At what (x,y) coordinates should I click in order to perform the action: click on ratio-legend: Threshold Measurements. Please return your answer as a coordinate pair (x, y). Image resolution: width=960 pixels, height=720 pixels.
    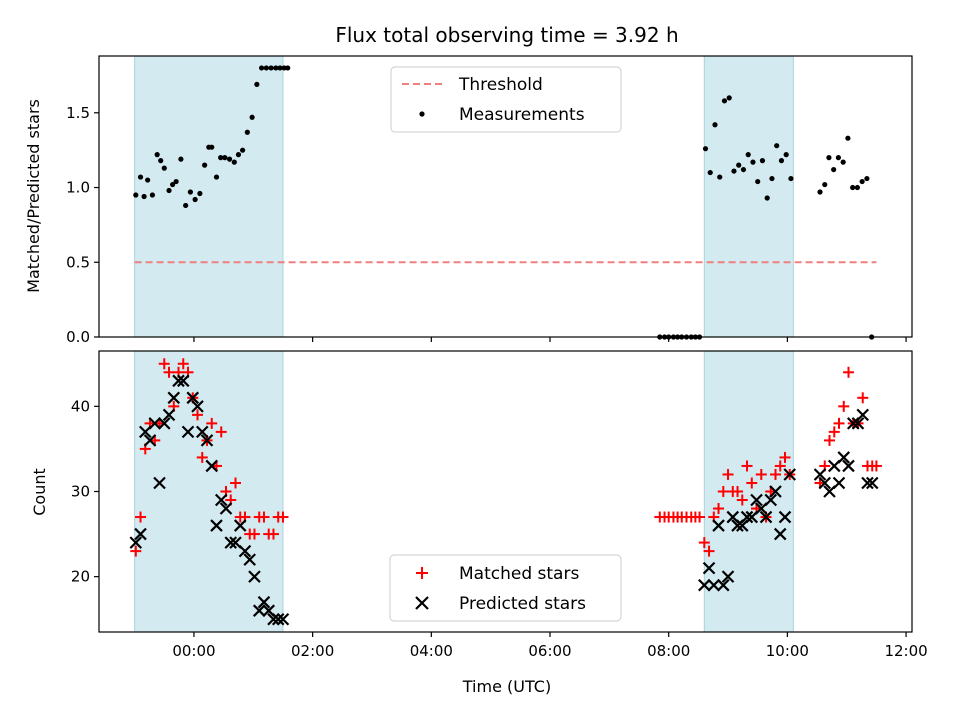
    Looking at the image, I should click on (506, 99).